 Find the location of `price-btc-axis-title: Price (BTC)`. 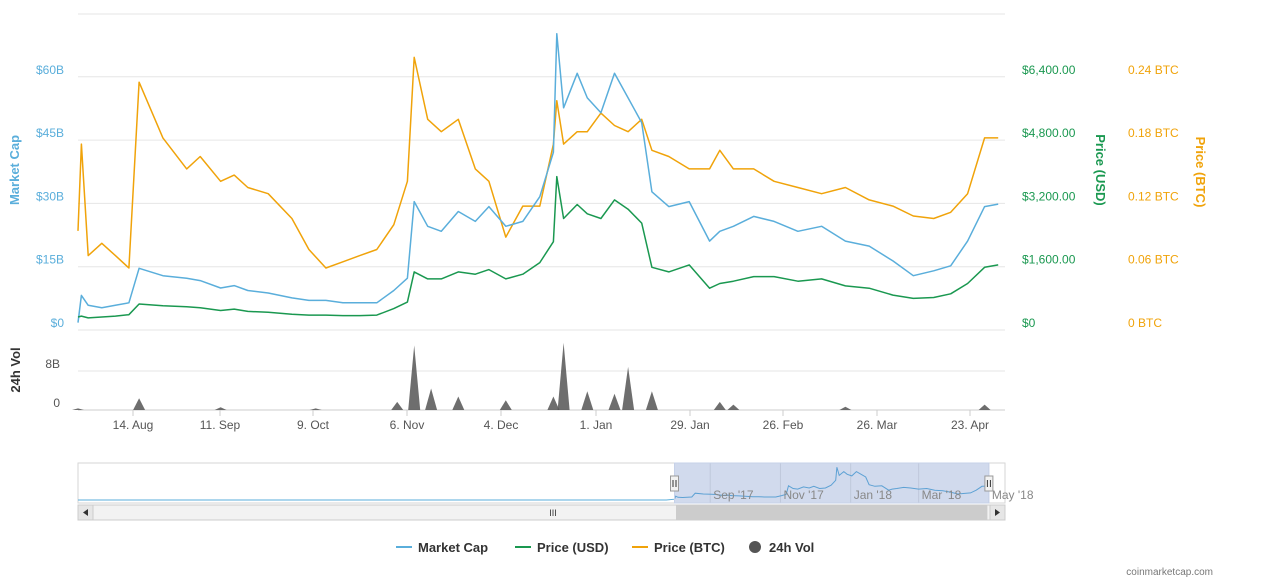

price-btc-axis-title: Price (BTC) is located at coordinates (1200, 172).